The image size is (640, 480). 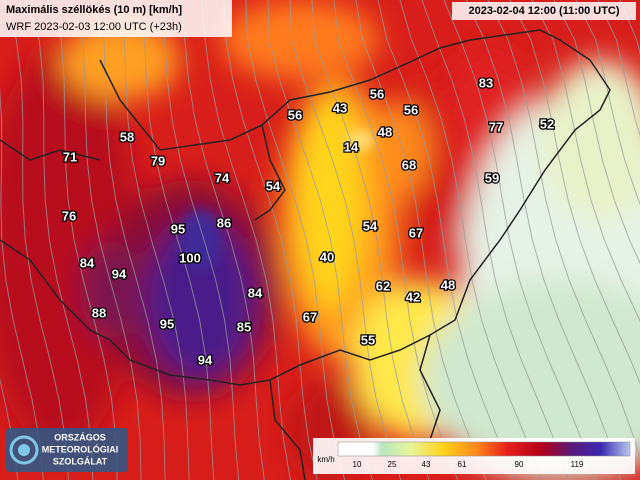 I want to click on logo-line: ORSZÁGOS, so click(x=80, y=437).